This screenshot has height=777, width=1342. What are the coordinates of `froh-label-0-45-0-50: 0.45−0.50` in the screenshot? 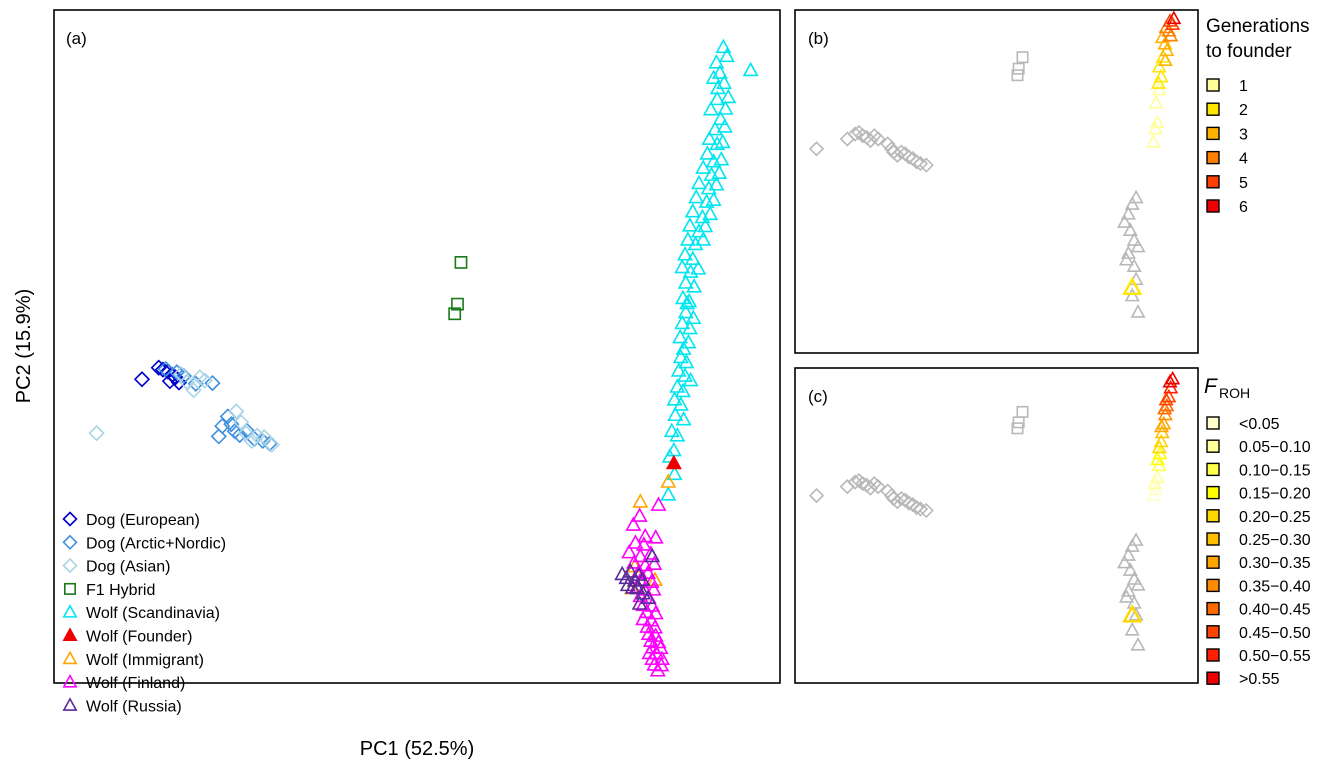 It's located at (1275, 633).